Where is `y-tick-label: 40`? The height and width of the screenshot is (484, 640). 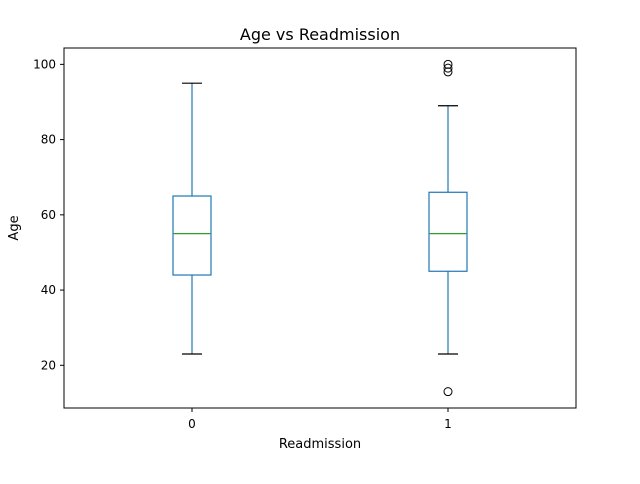
y-tick-label: 40 is located at coordinates (48, 290).